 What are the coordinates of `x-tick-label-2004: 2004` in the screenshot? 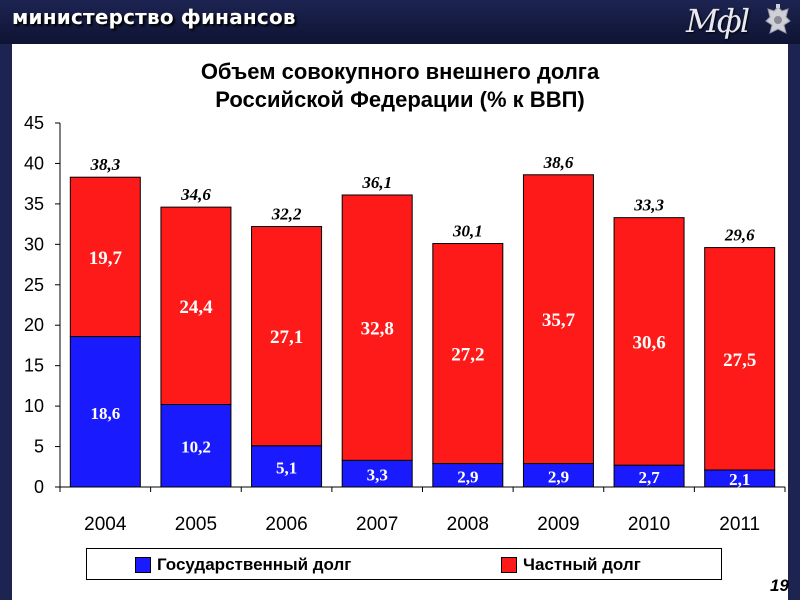 It's located at (105, 524).